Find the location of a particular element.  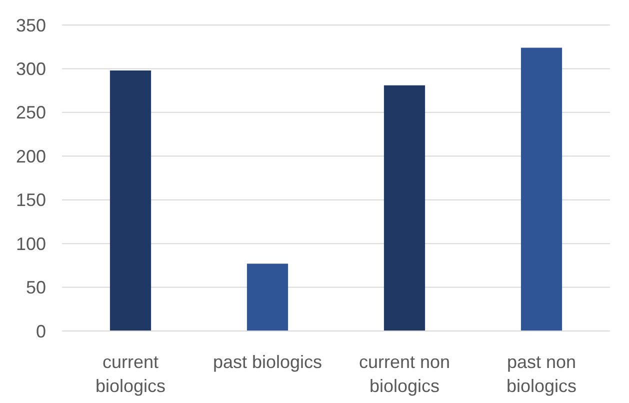

y-tick-label: 0 is located at coordinates (41, 331).